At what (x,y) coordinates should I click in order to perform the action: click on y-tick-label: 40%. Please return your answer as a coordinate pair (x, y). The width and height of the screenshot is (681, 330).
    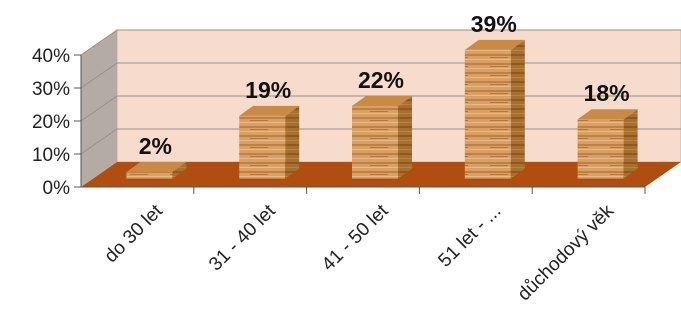
    Looking at the image, I should click on (51, 56).